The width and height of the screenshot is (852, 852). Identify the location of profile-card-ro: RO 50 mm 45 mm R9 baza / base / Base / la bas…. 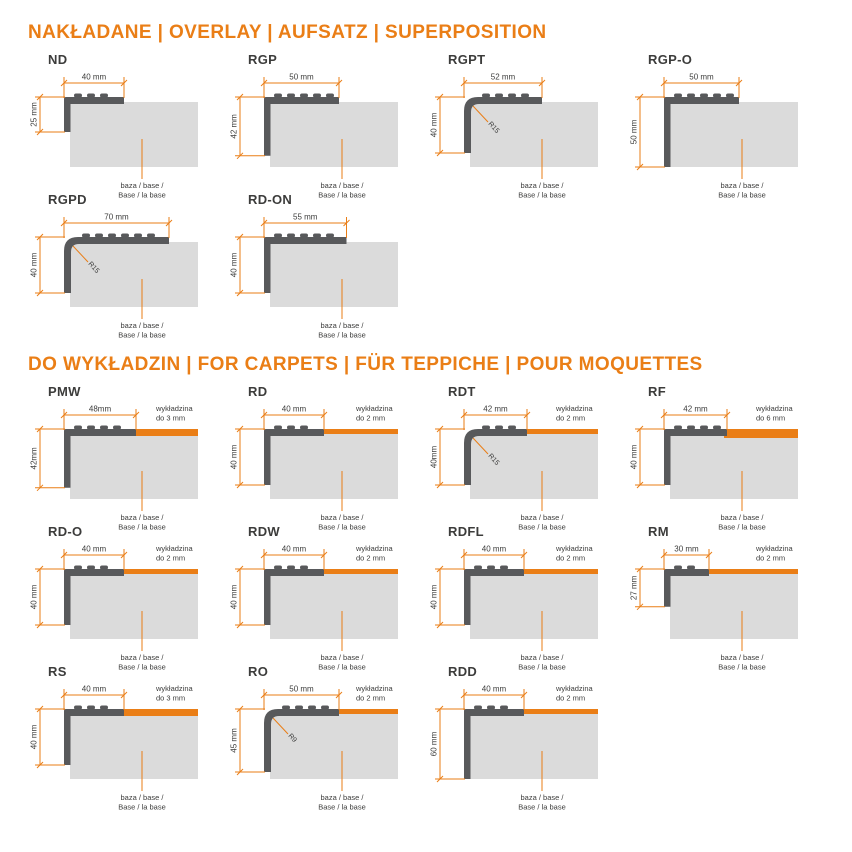
(326, 738).